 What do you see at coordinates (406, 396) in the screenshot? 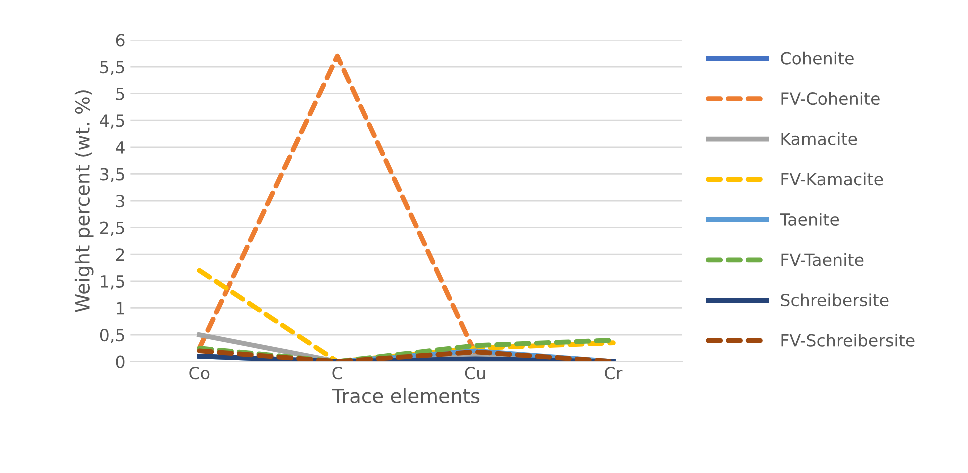
I see `x-axis-title: Trace elements` at bounding box center [406, 396].